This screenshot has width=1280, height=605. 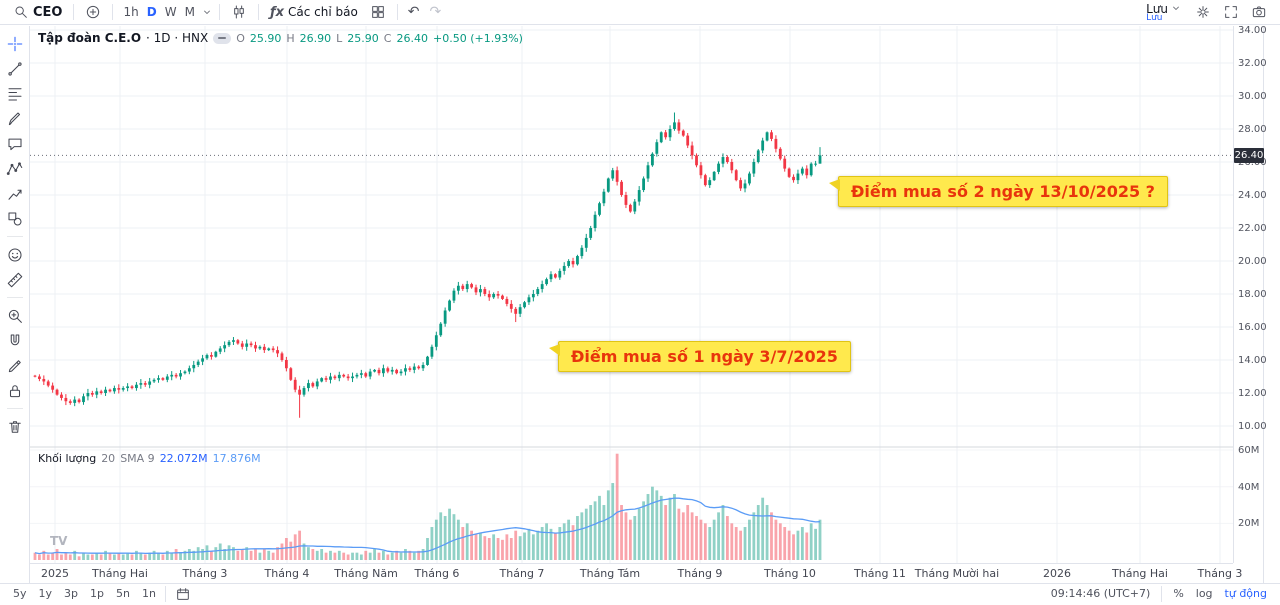 I want to click on tool-zoom-in, so click(x=15, y=315).